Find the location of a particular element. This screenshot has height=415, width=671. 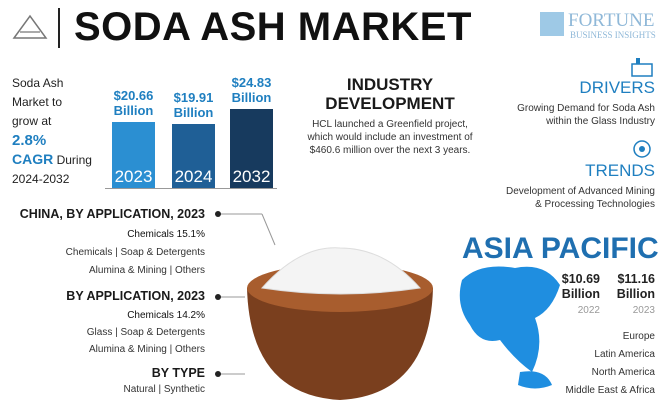

title: SODA ASH MARKET is located at coordinates (273, 27).